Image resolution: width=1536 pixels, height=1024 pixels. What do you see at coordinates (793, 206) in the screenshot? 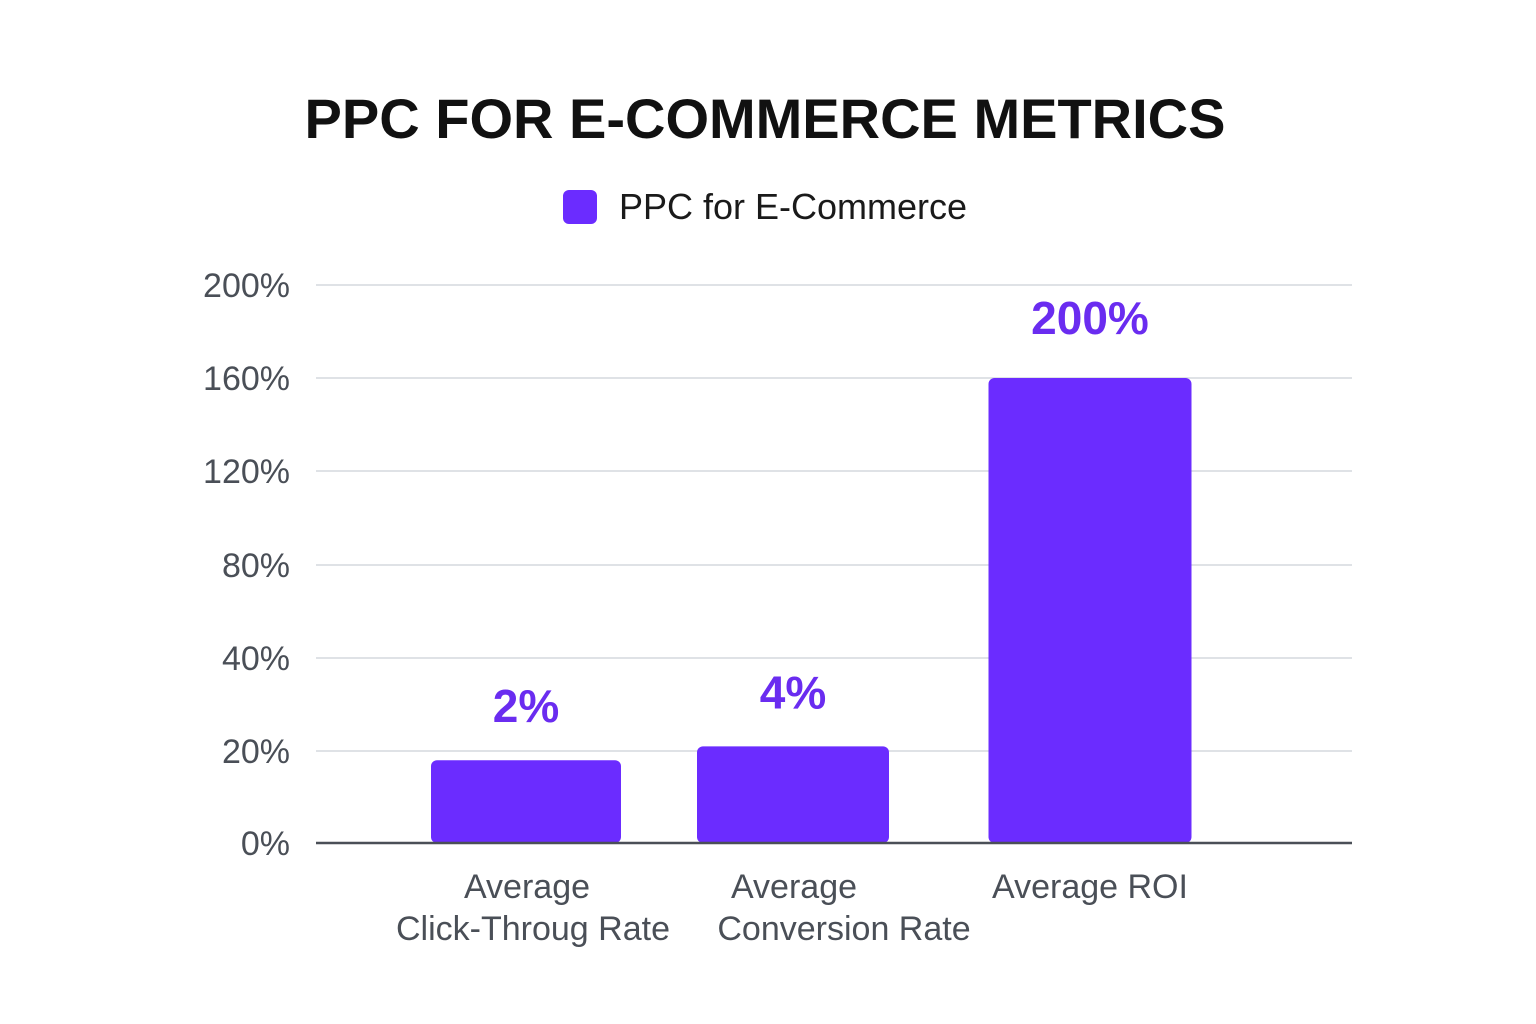
I see `legend-label: PPC for E-Commerce` at bounding box center [793, 206].